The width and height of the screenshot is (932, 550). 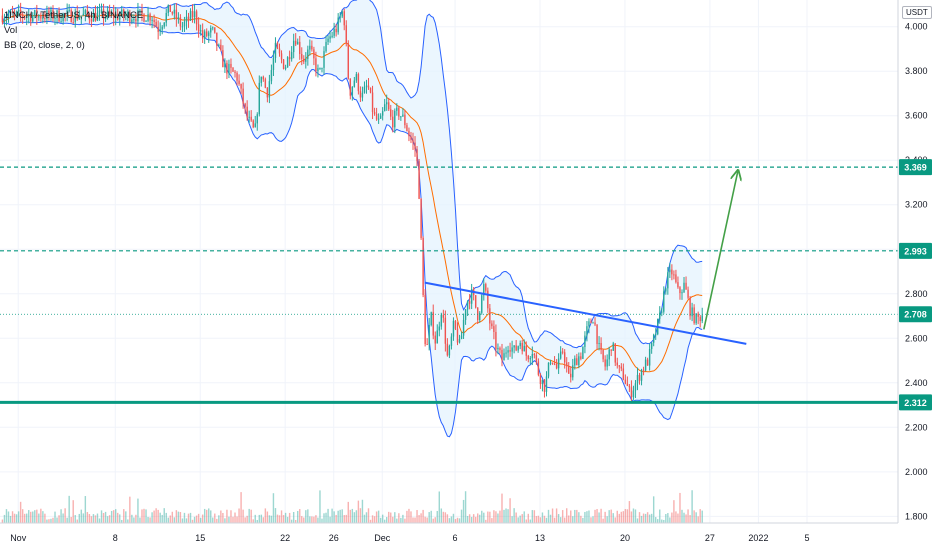 I want to click on drawings, so click(x=585, y=258).